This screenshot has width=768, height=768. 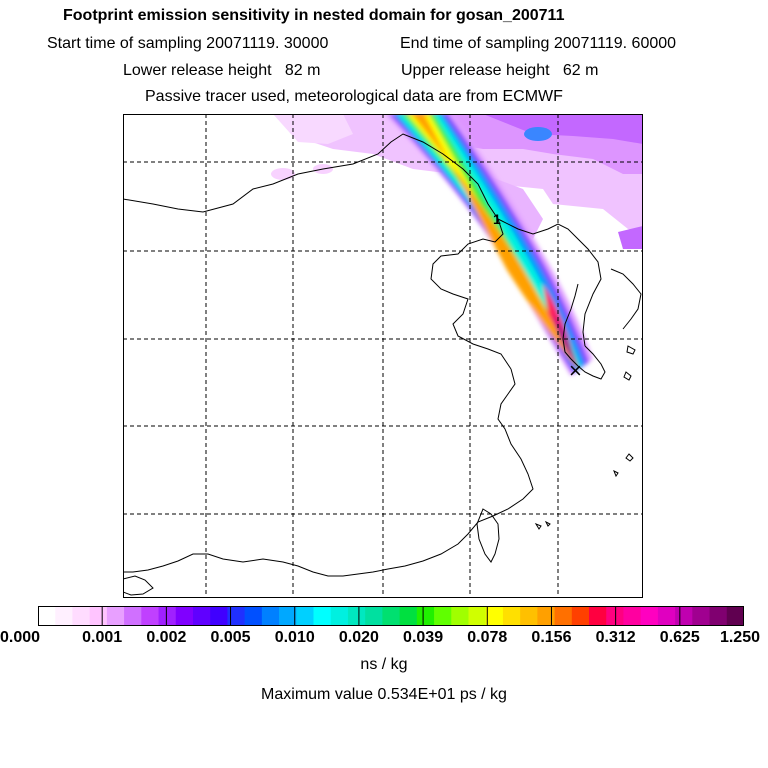 I want to click on coast-china-south, so click(x=328, y=472).